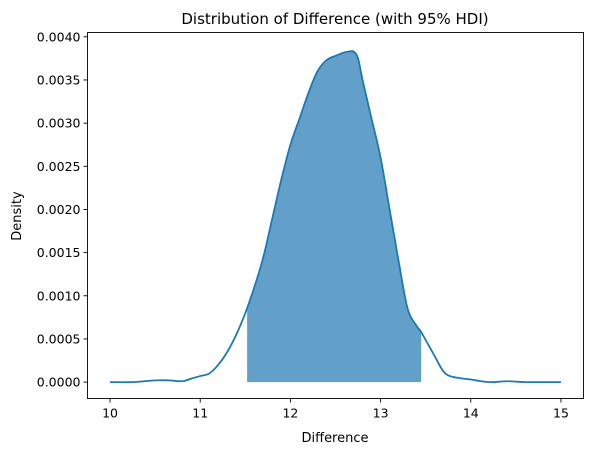 This screenshot has width=593, height=455. Describe the element at coordinates (59, 338) in the screenshot. I see `y-tick-label: 0.0005` at that location.